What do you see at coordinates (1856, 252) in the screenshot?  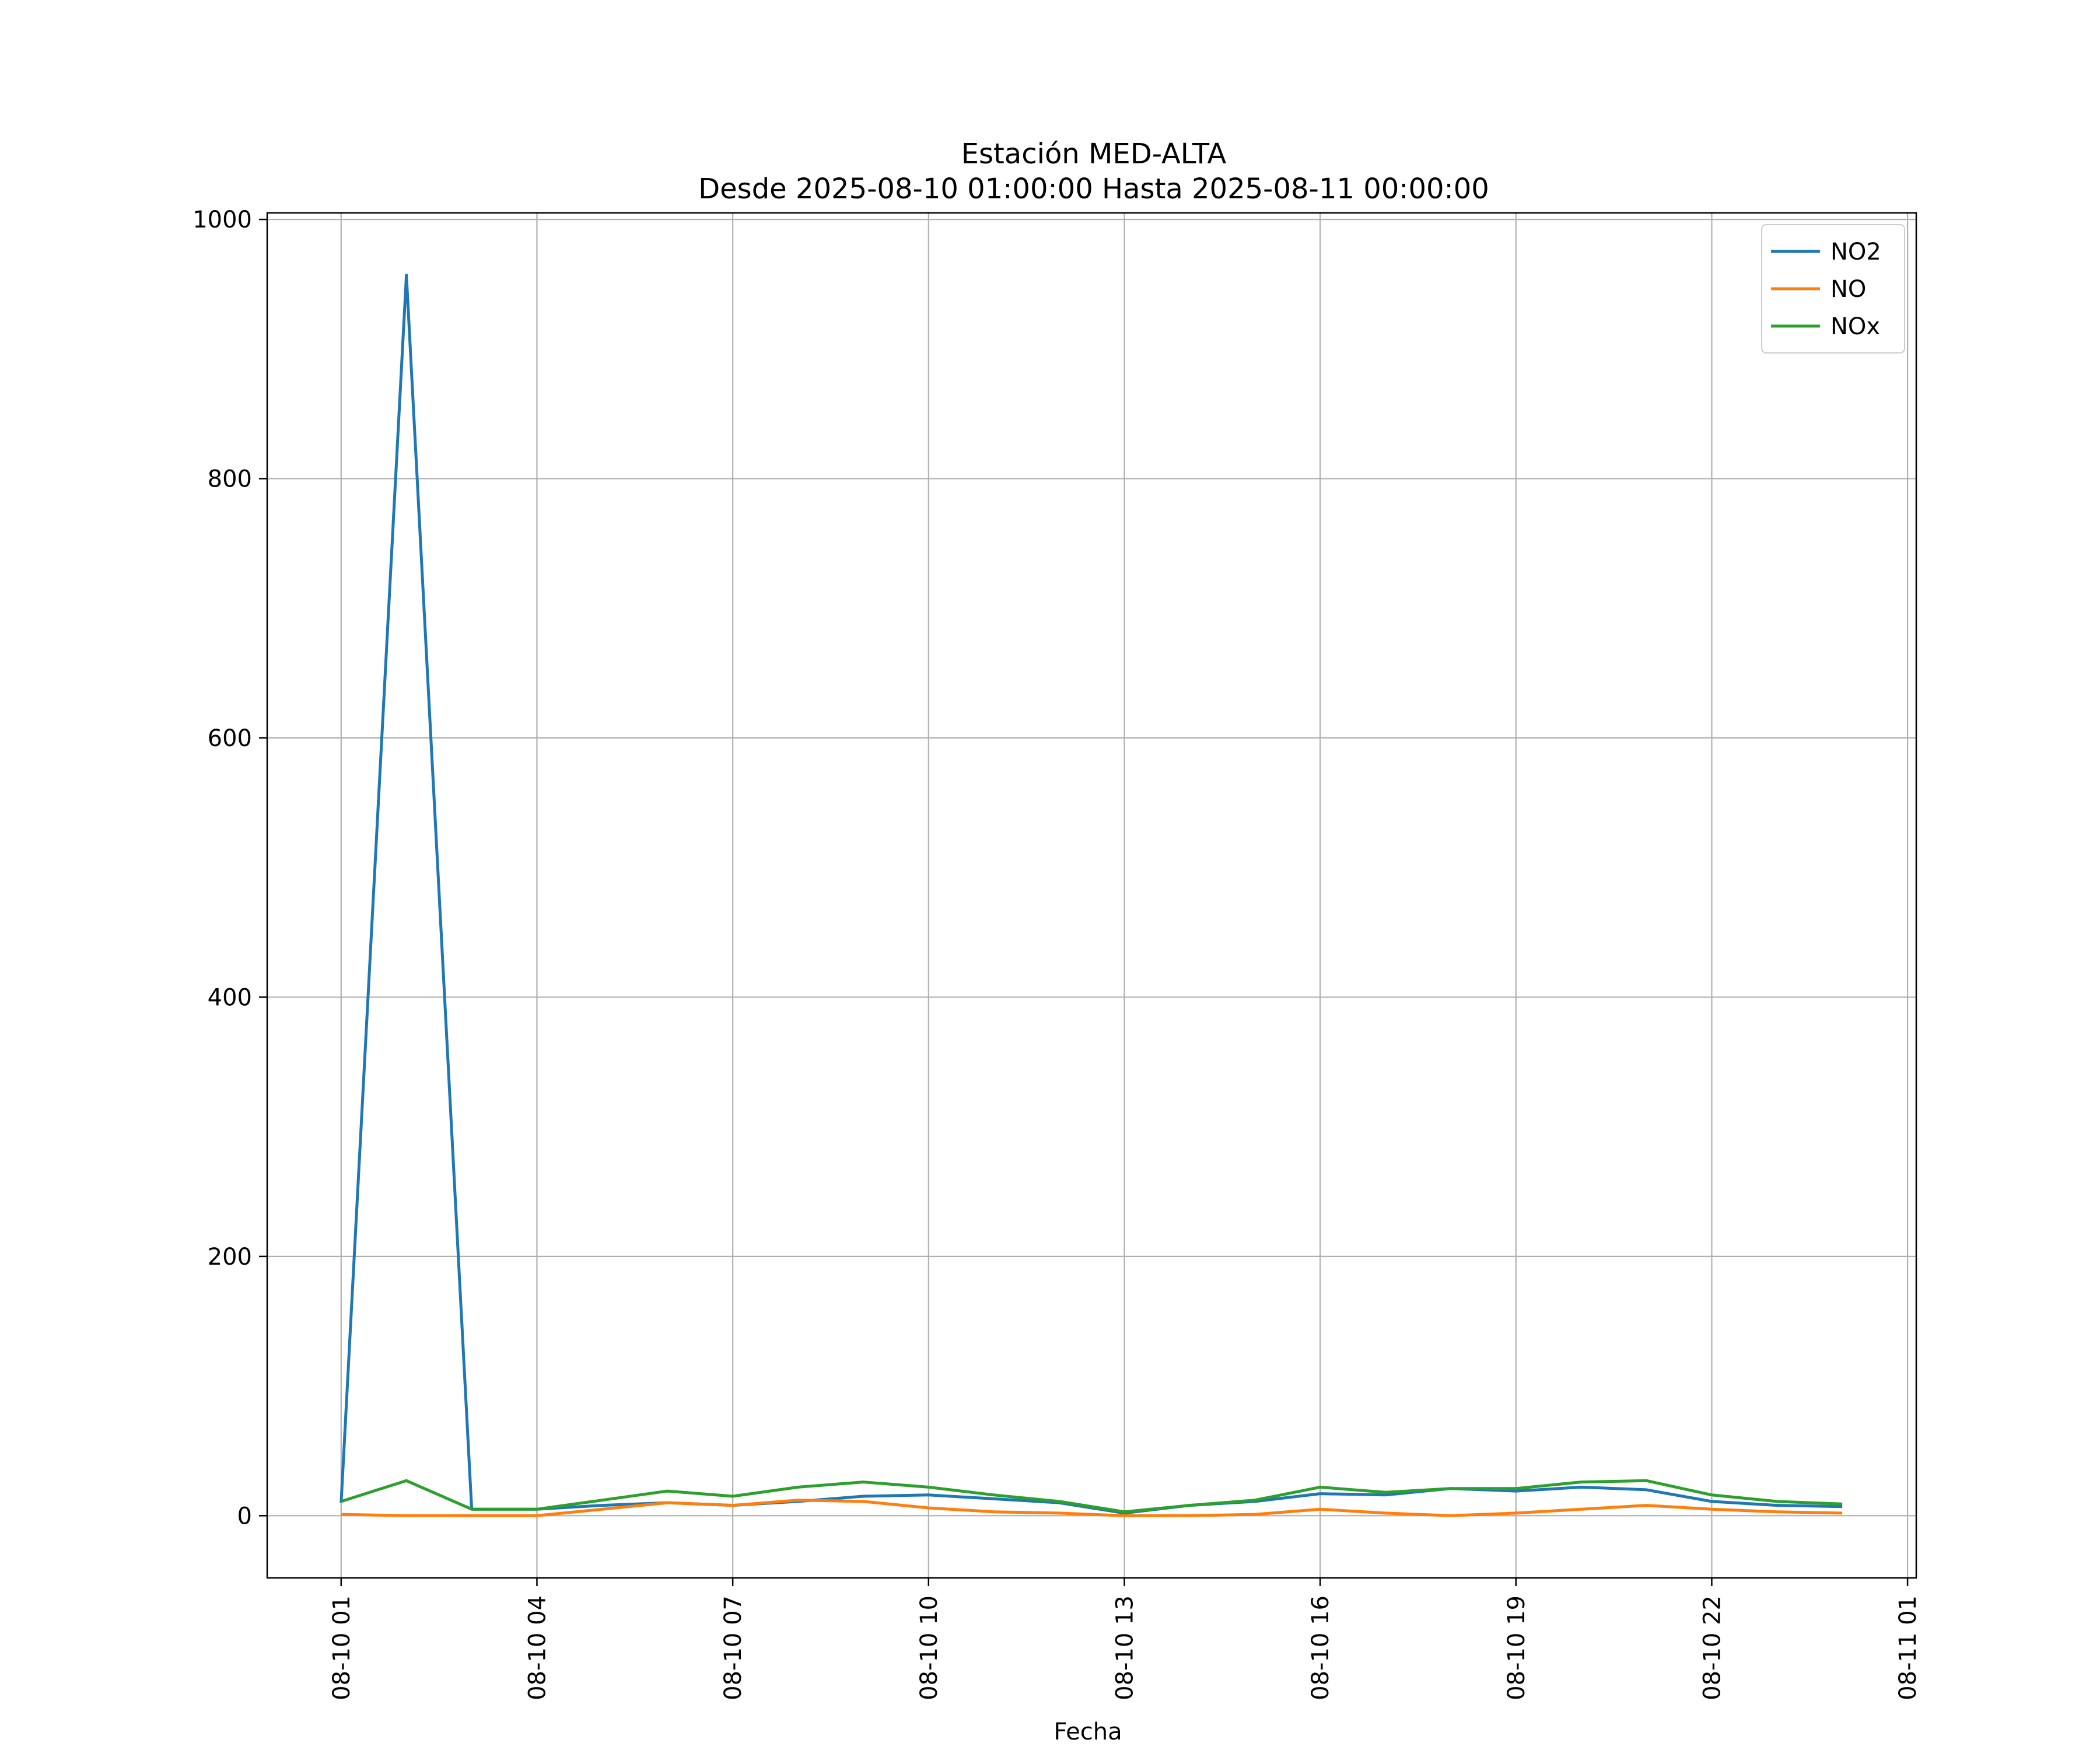 I see `legend-label-no2: NO2` at bounding box center [1856, 252].